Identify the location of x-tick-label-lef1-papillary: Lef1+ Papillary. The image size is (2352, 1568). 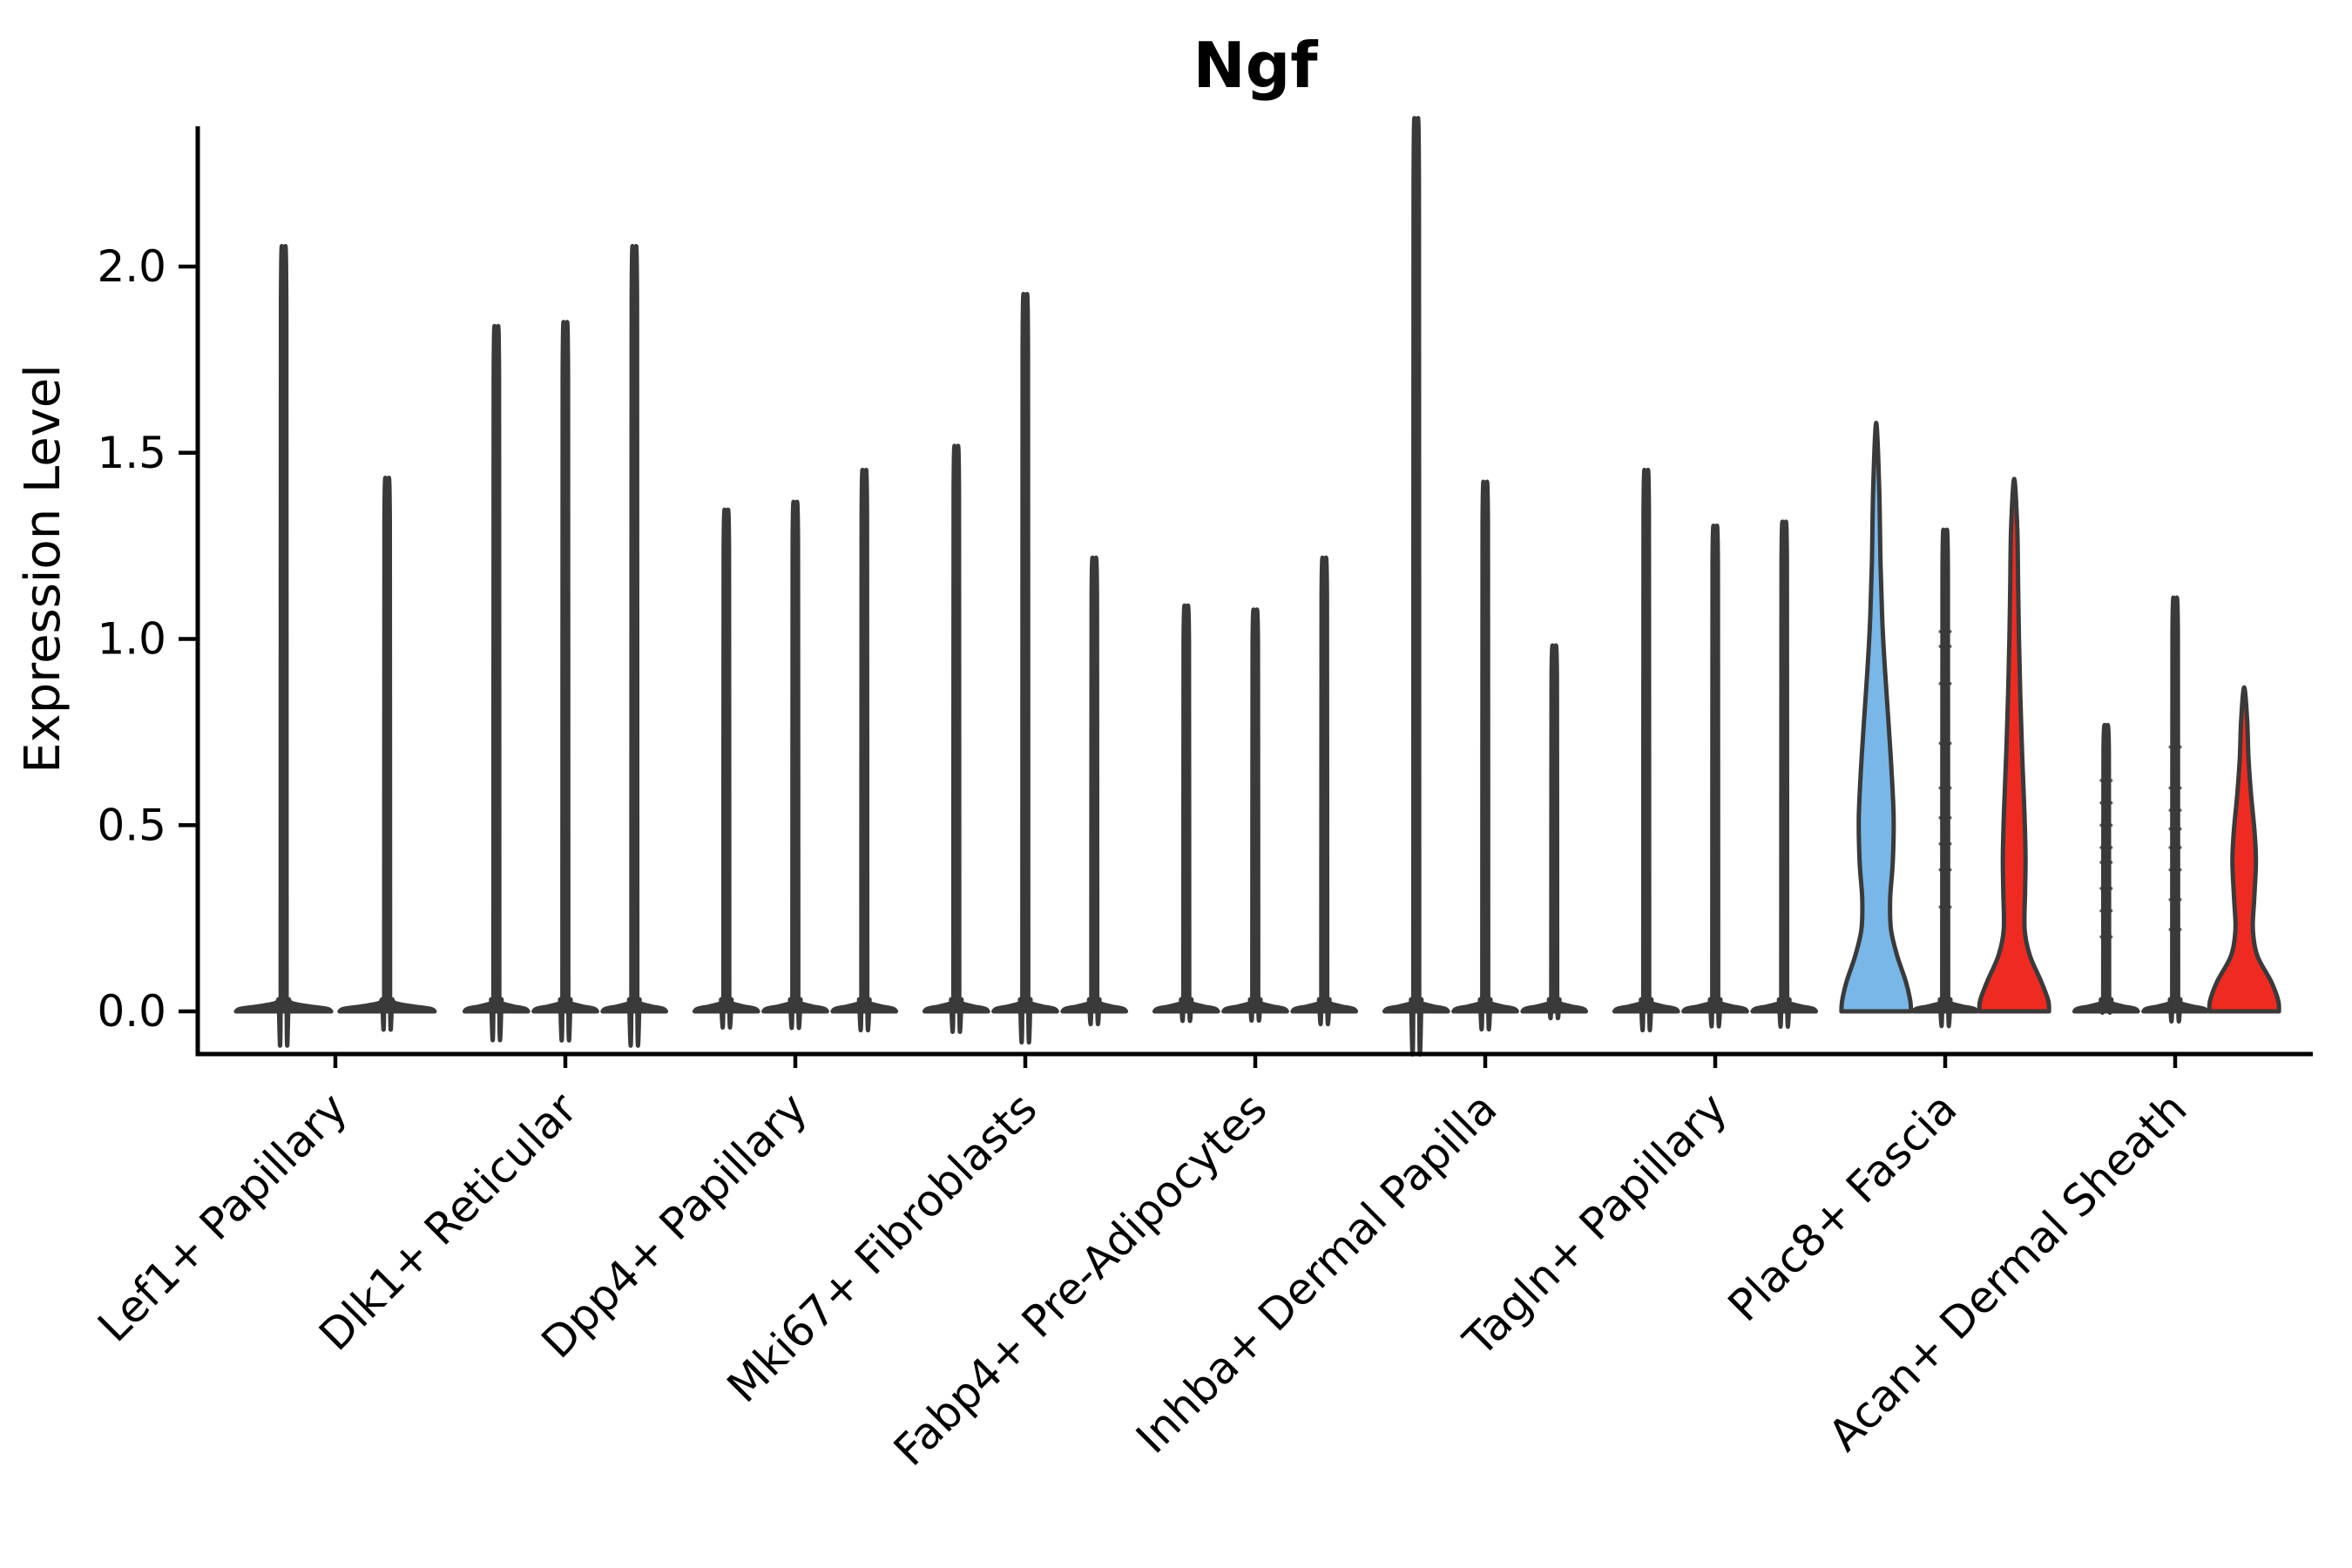
(222, 1217).